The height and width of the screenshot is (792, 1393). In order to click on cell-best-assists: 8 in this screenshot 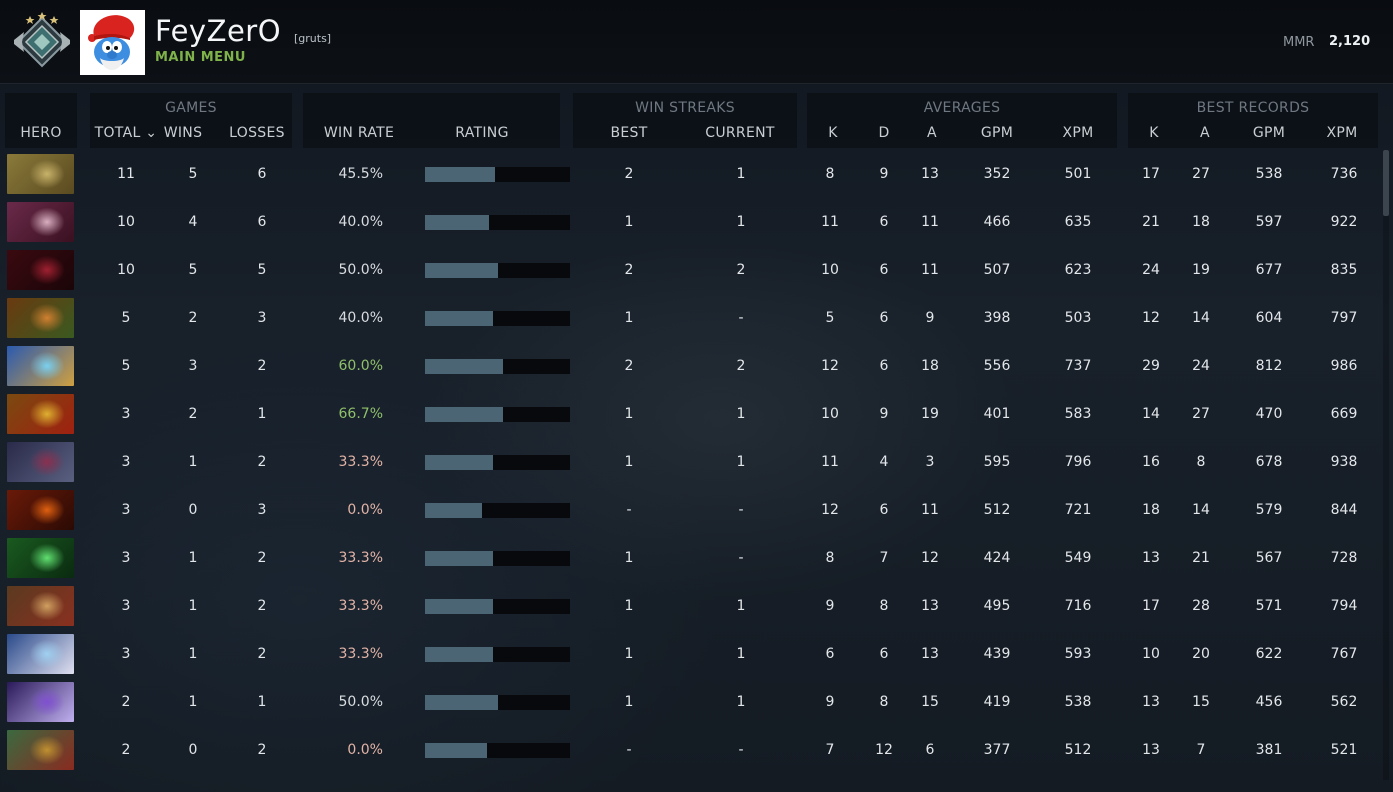, I will do `click(1201, 462)`.